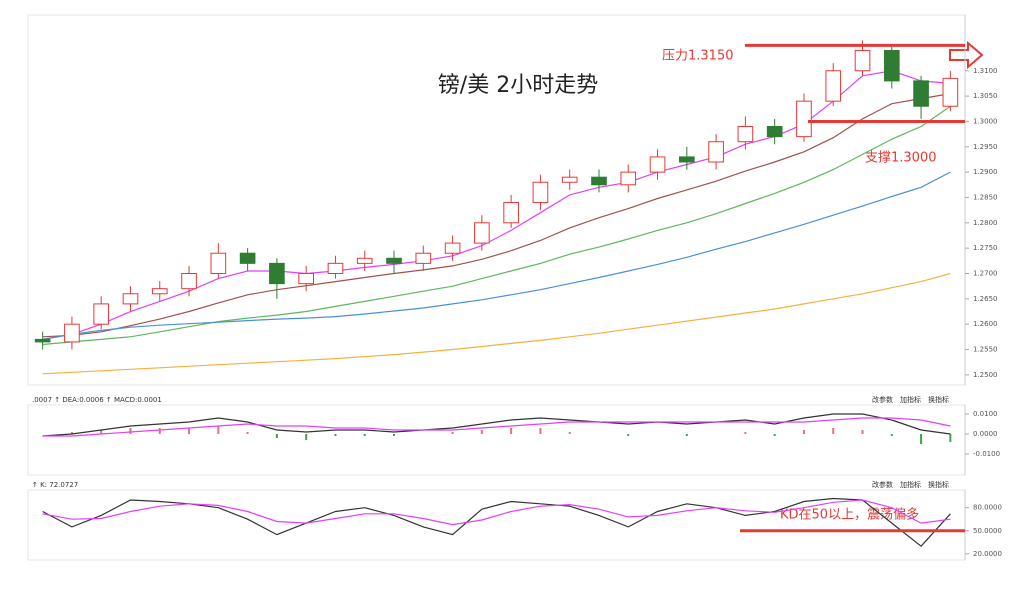 This screenshot has height=603, width=1024. What do you see at coordinates (985, 96) in the screenshot?
I see `y-tick-label: 1.3050` at bounding box center [985, 96].